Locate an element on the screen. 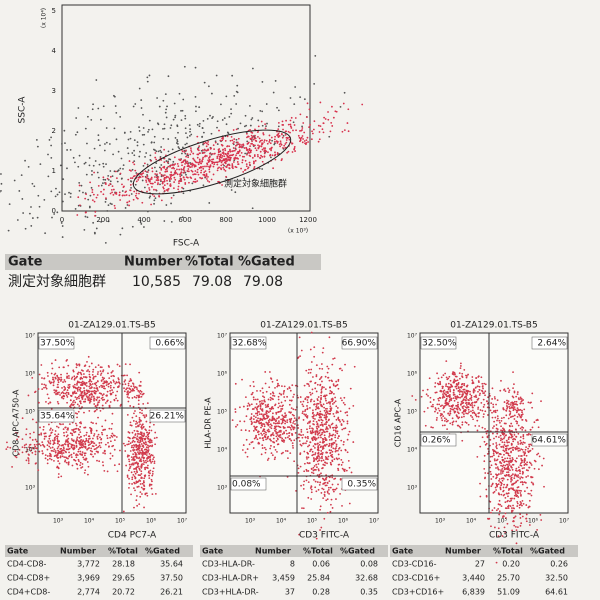 Image resolution: width=600 pixels, height=600 pixels. table-header: Number is located at coordinates (153, 262).